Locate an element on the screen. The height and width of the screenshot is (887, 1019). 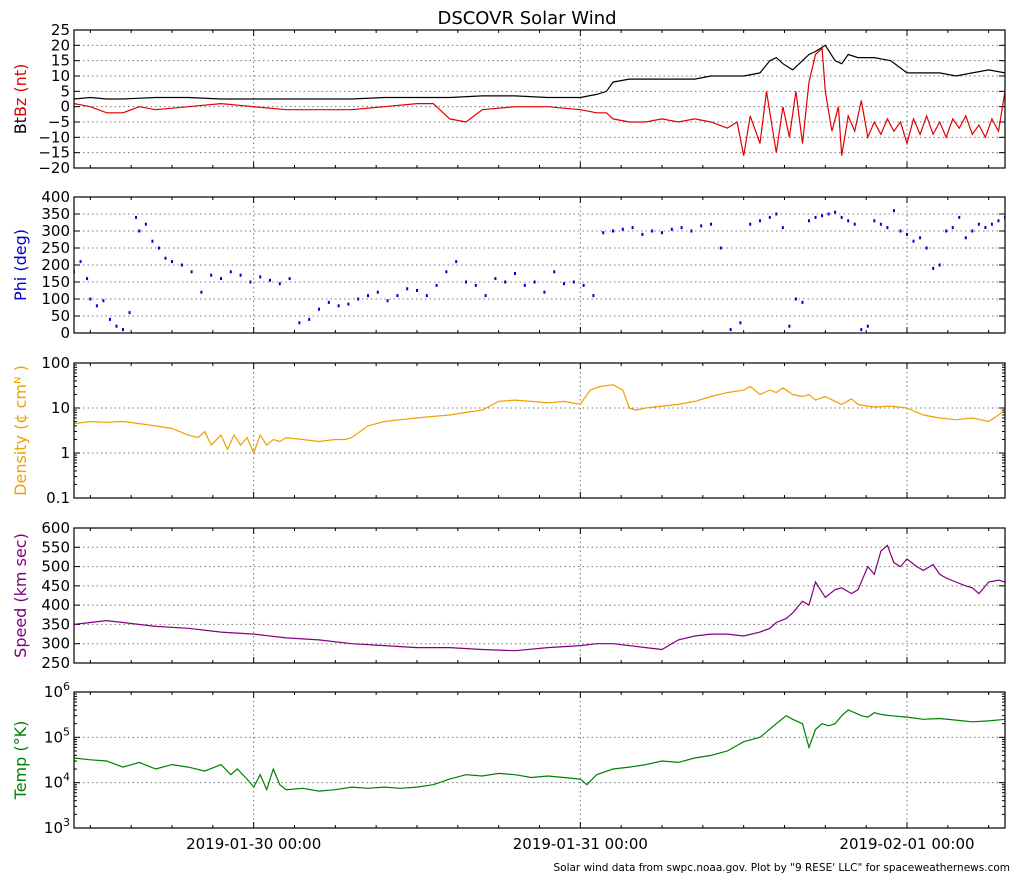
y-tick-label: 0 is located at coordinates (65, 107).